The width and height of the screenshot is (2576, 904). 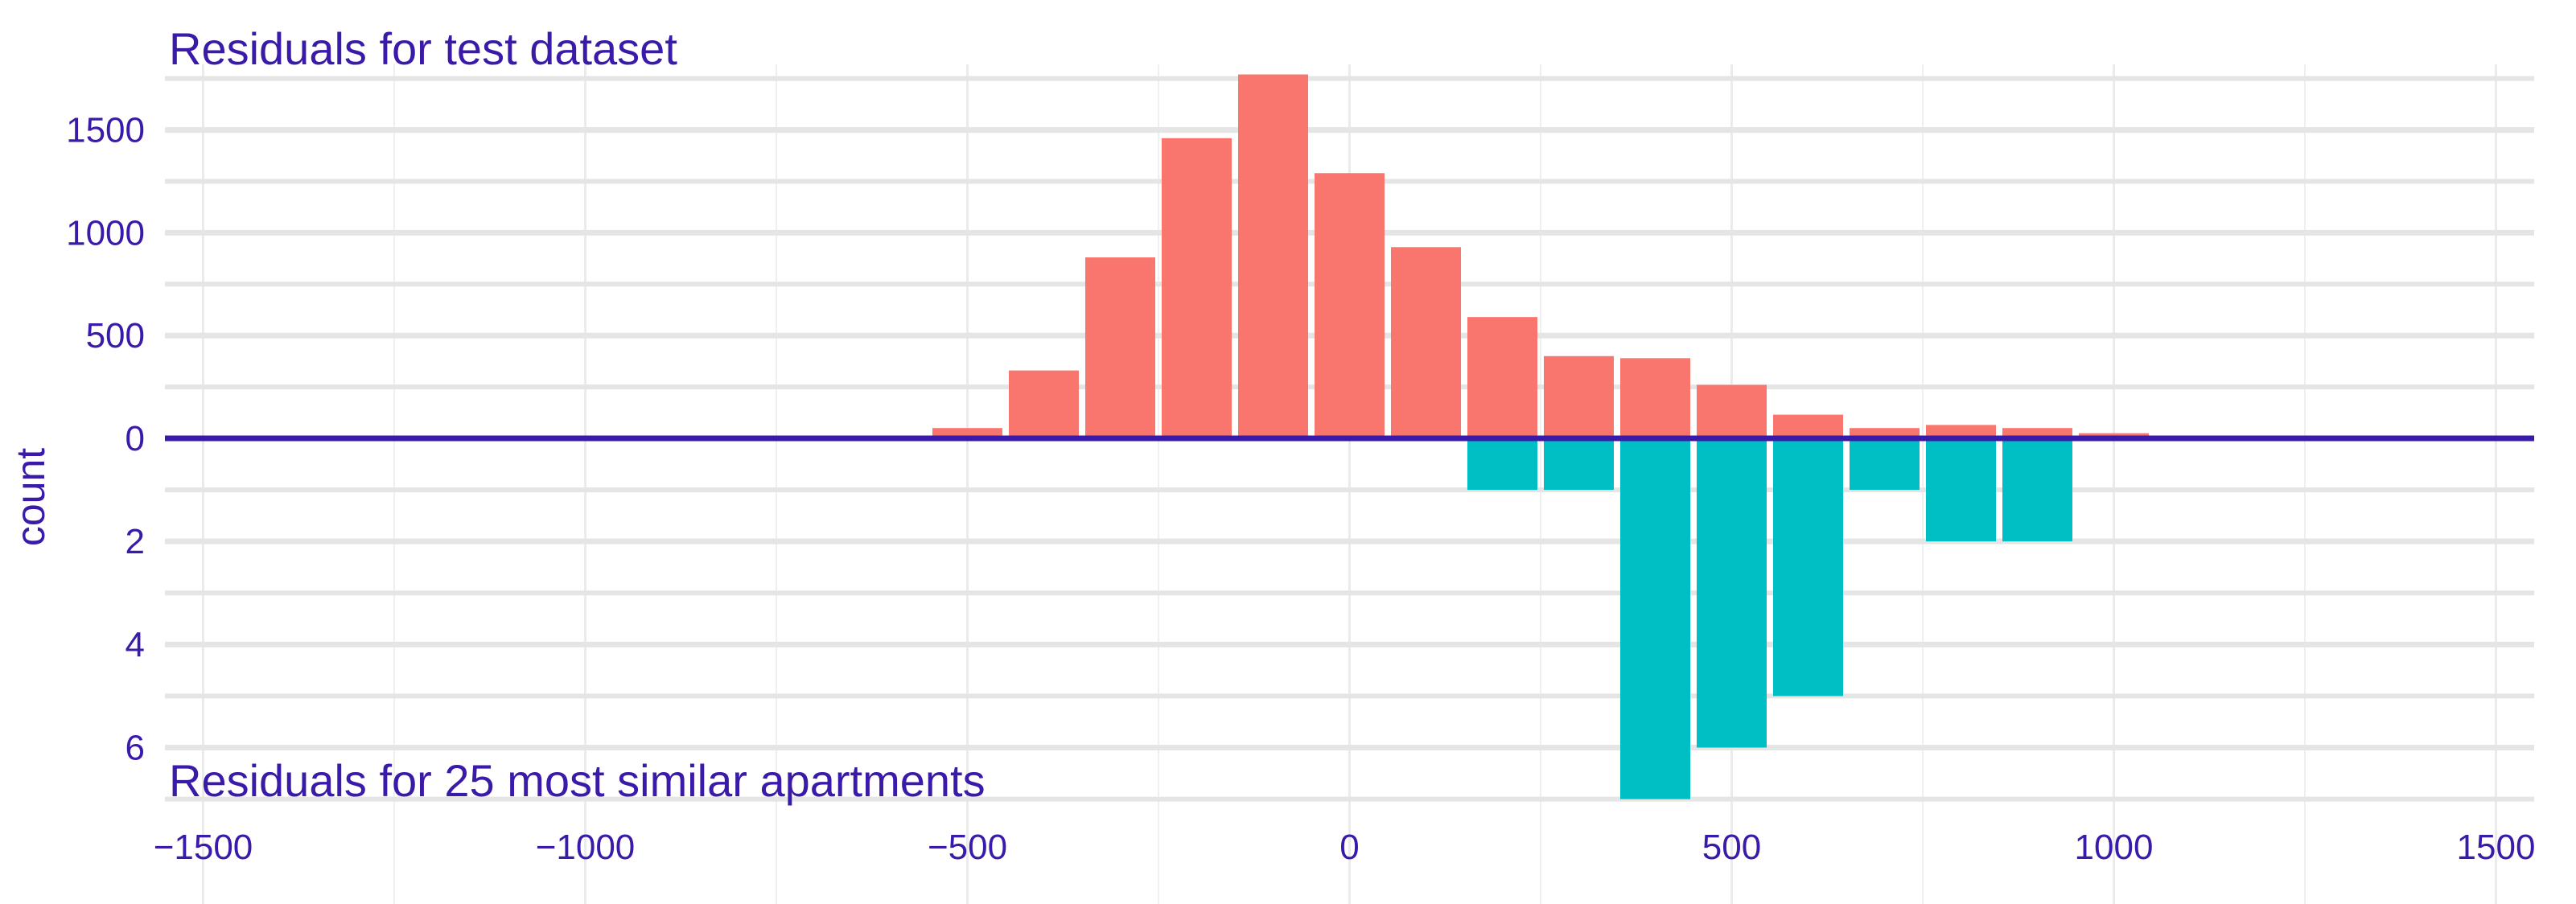 I want to click on y-axis-title: count, so click(x=30, y=497).